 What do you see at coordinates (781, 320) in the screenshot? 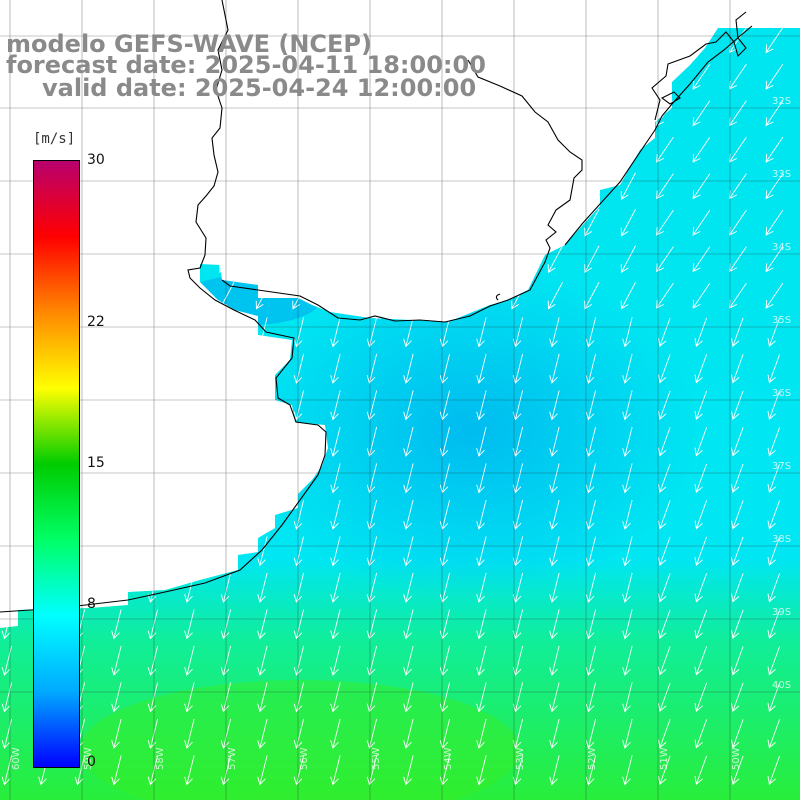
I see `latitude-label: 35S` at bounding box center [781, 320].